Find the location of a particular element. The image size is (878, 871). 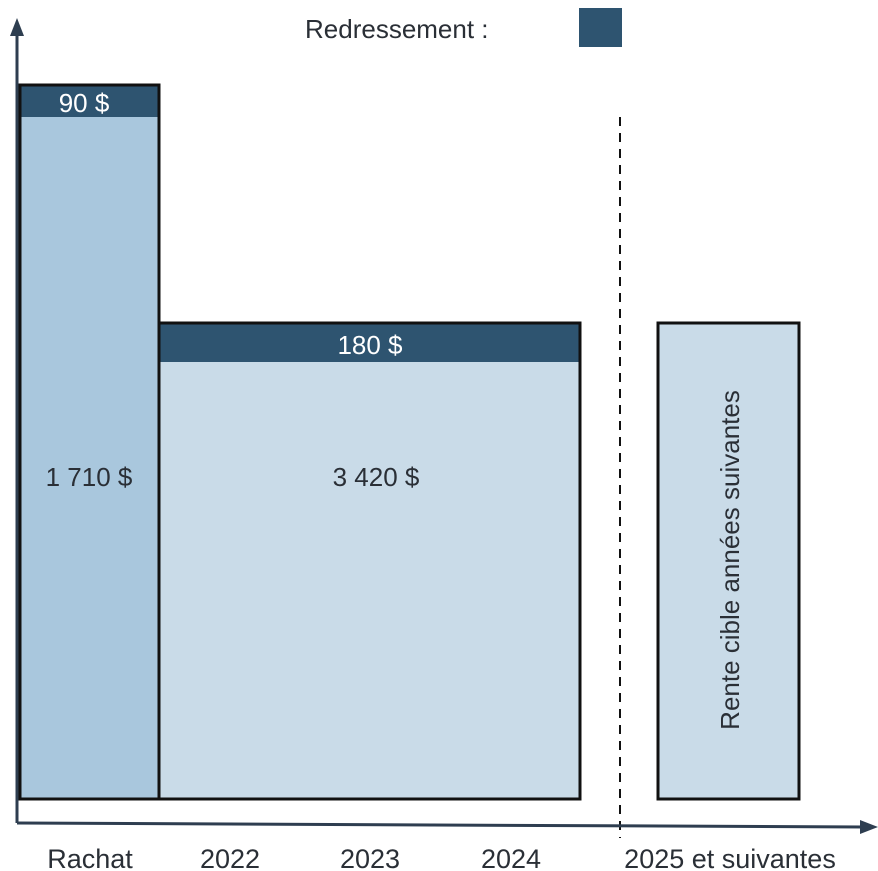

x-axis is located at coordinates (440, 825).